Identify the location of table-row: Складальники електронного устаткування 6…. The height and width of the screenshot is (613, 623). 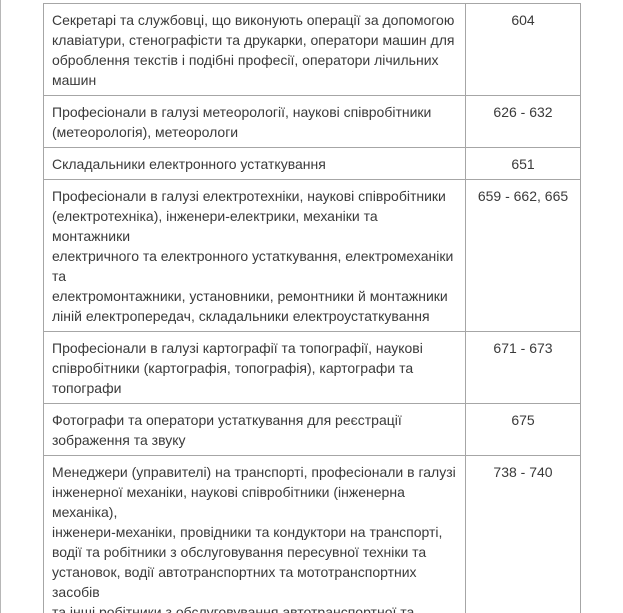
(312, 163).